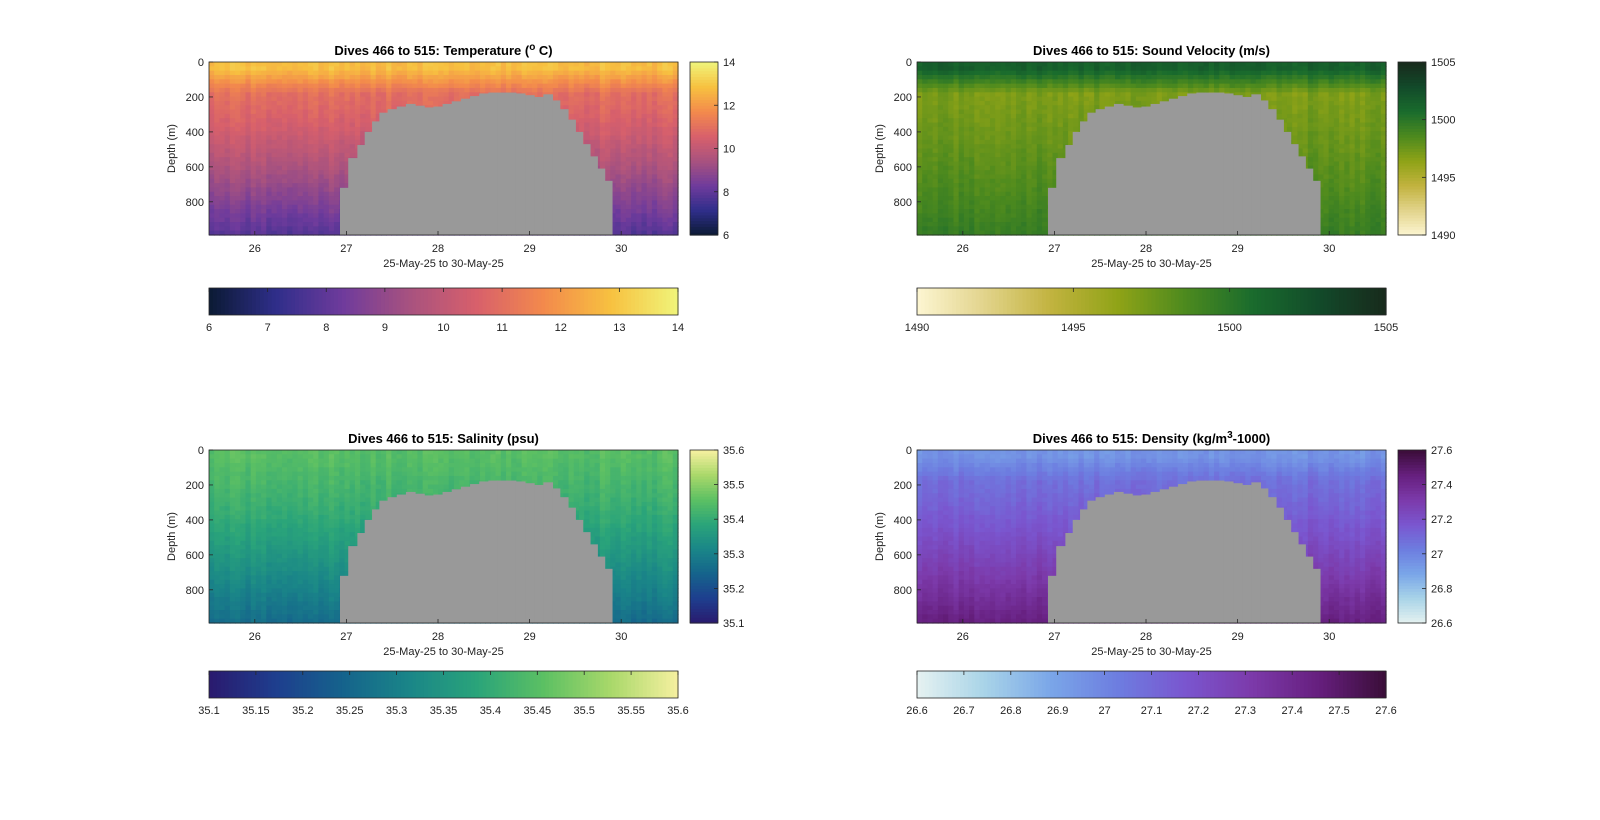  I want to click on seafloor-step, so click(361, 190).